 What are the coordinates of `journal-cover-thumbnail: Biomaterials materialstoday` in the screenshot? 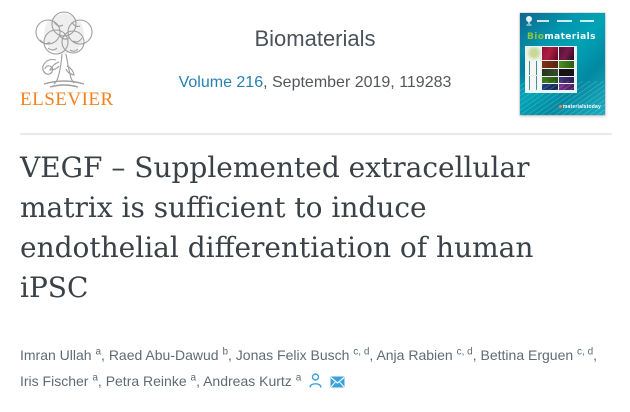 It's located at (562, 64).